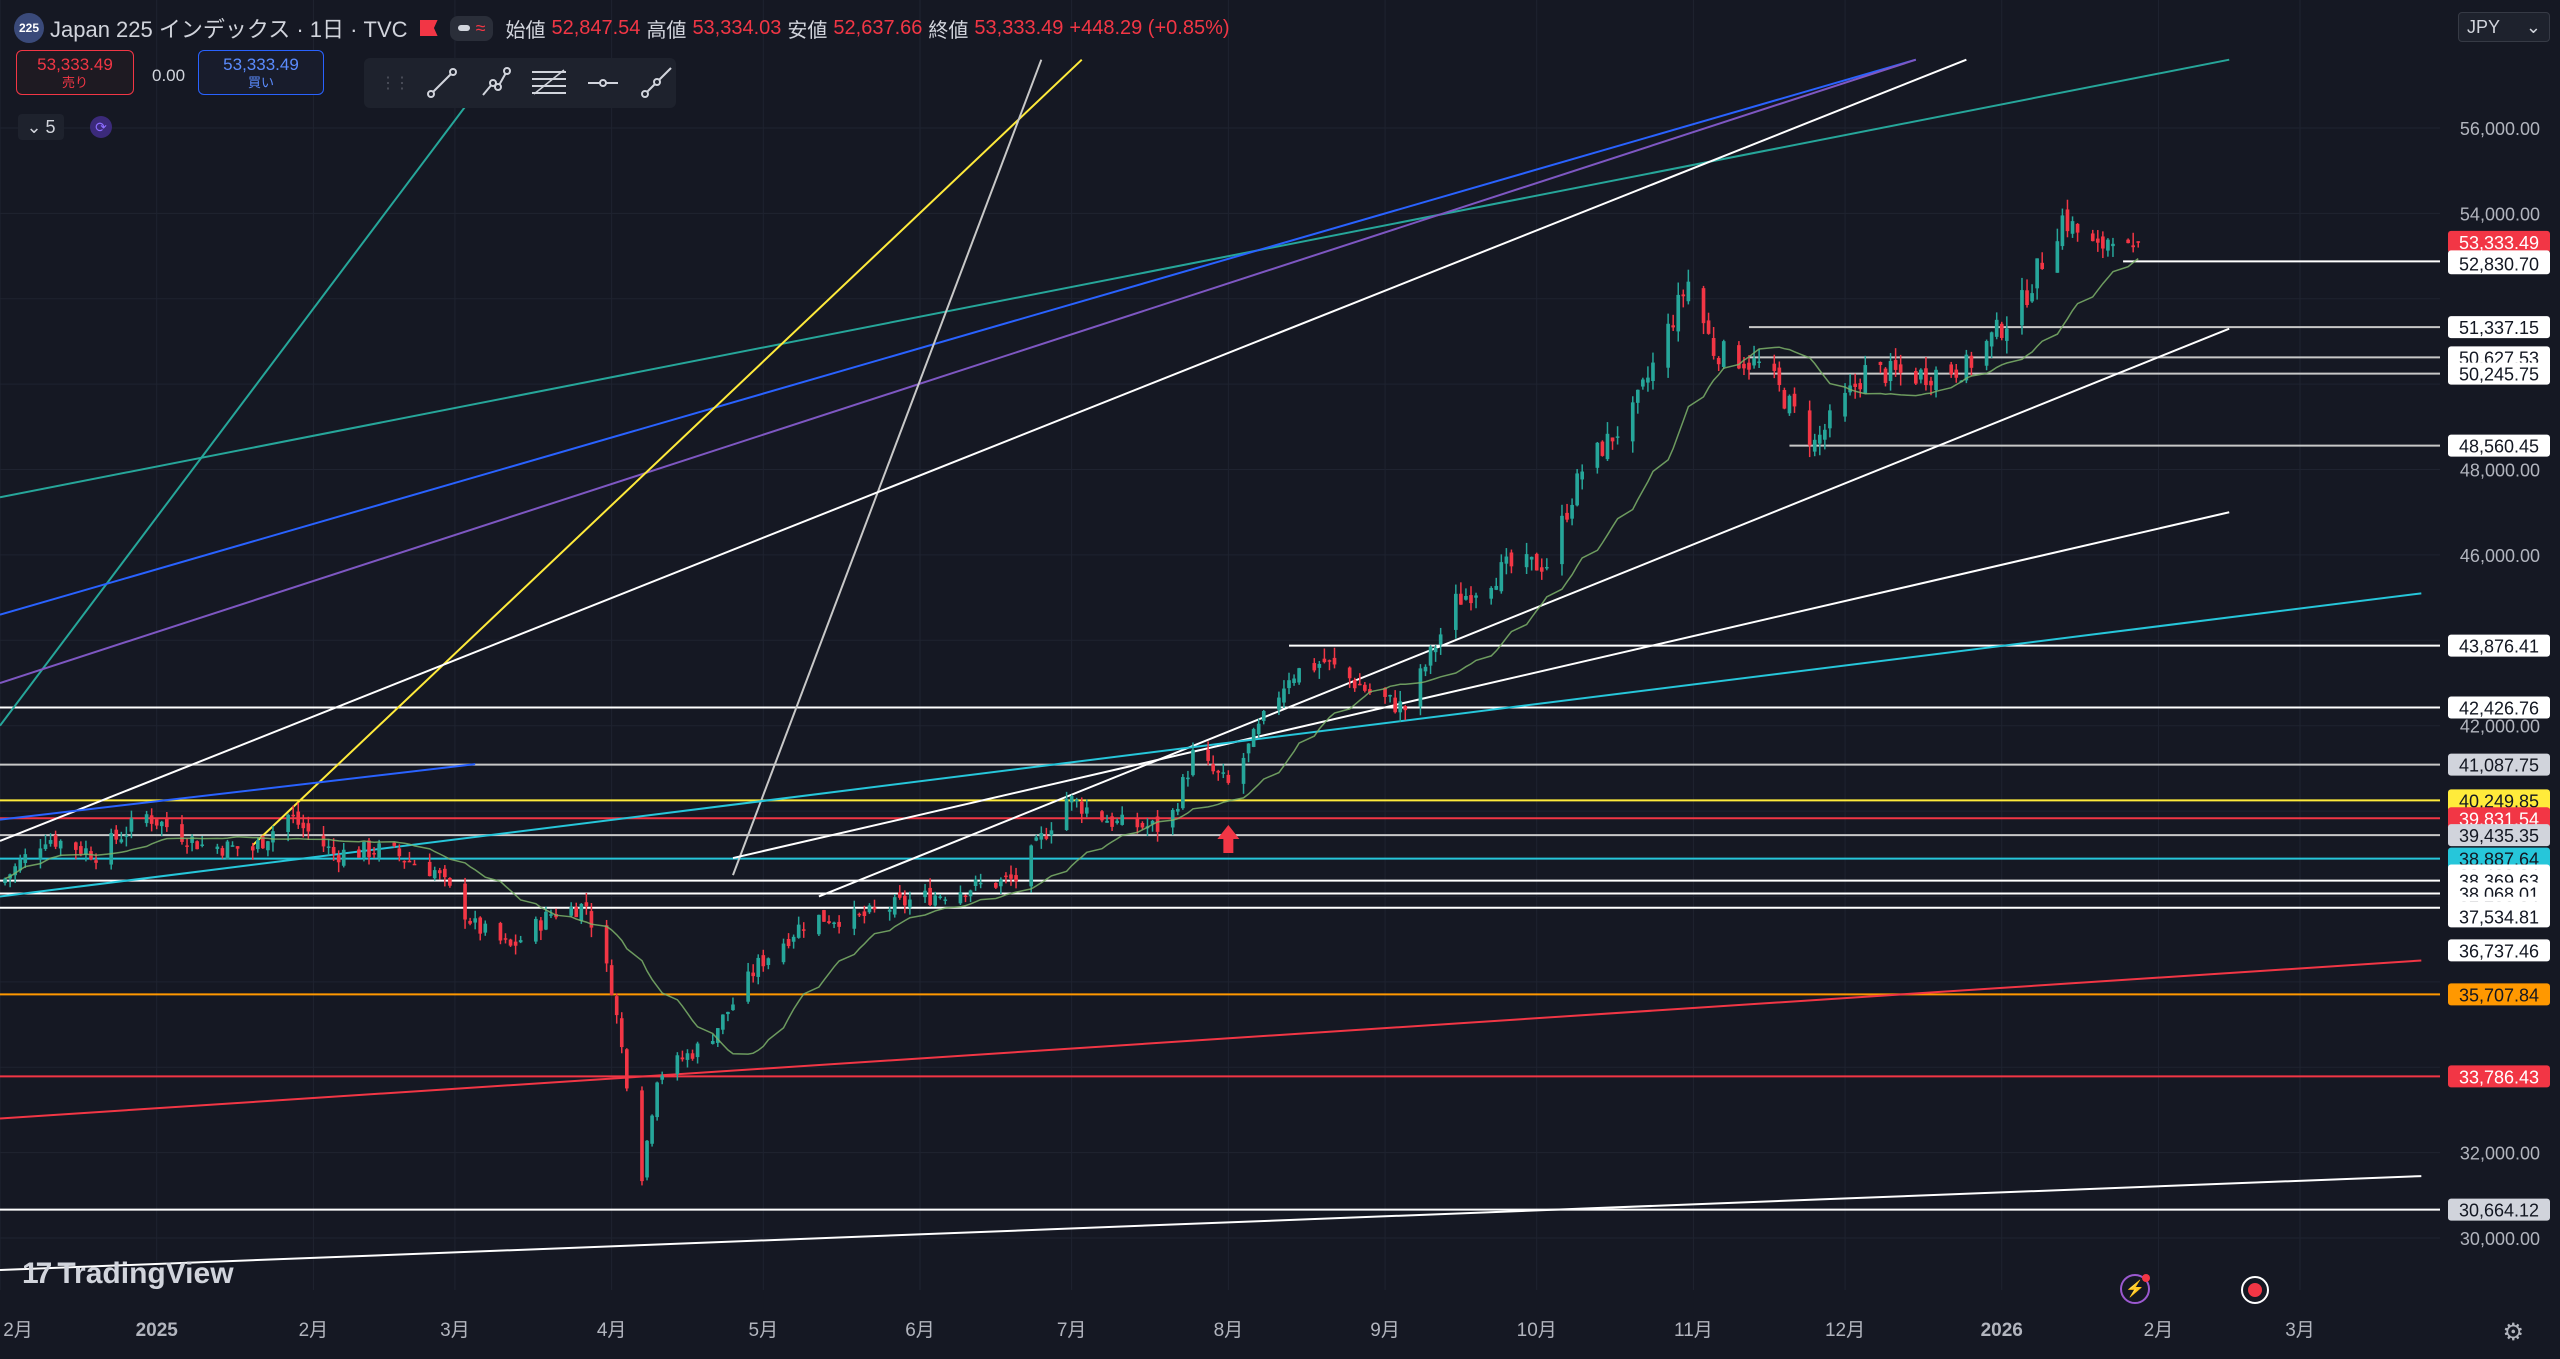 The height and width of the screenshot is (1359, 2560). Describe the element at coordinates (2533, 26) in the screenshot. I see `chevron-down-icon: ⌄` at that location.